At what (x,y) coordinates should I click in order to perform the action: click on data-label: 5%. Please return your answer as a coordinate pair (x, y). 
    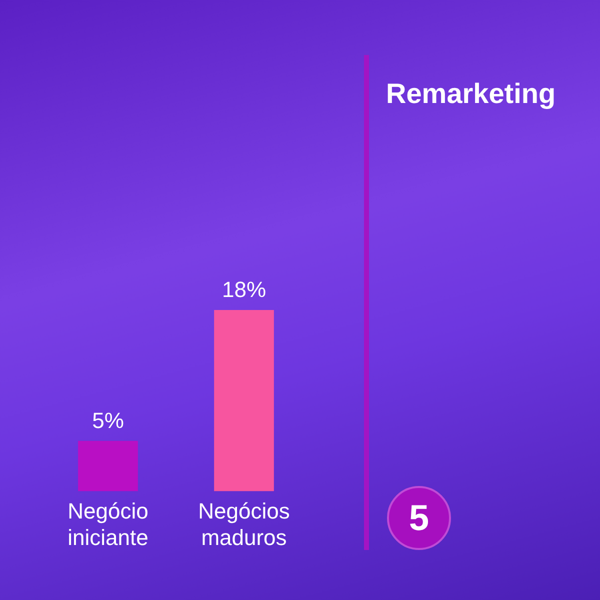
    Looking at the image, I should click on (108, 420).